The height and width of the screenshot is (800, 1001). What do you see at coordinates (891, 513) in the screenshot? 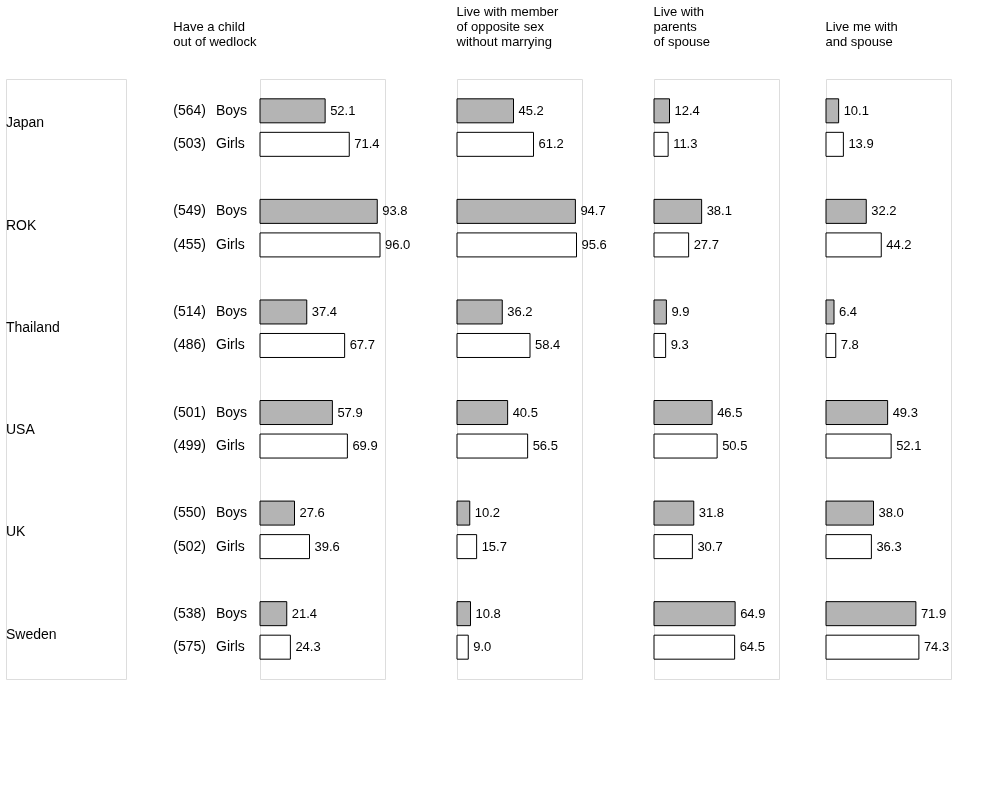
I see `data-label: 38.0` at bounding box center [891, 513].